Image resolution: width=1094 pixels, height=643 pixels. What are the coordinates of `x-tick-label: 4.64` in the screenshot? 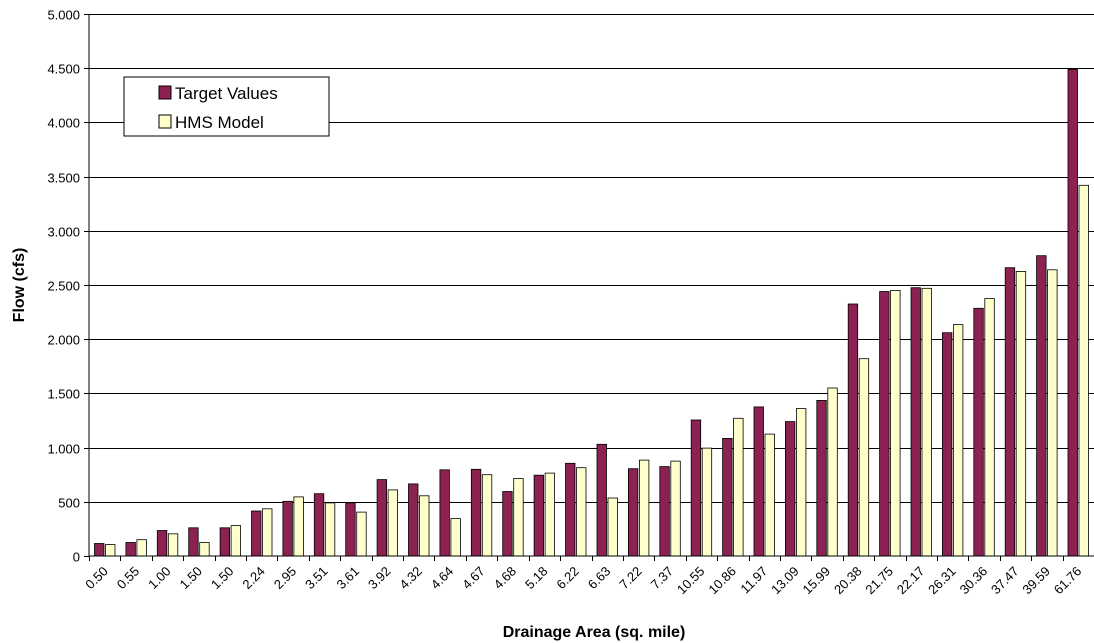 It's located at (442, 578).